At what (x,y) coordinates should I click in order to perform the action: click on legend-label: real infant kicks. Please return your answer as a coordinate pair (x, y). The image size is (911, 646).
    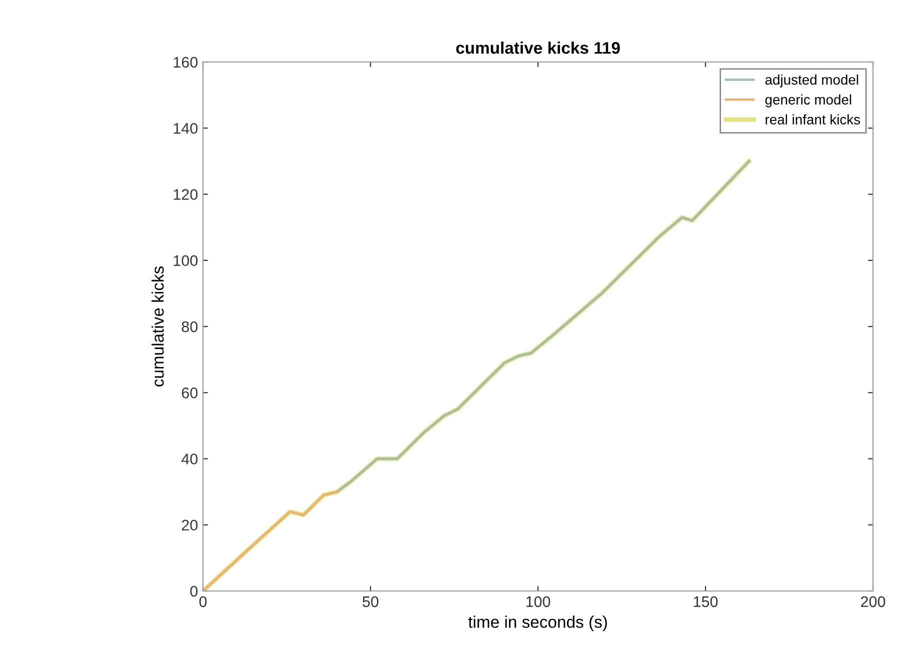
    Looking at the image, I should click on (813, 119).